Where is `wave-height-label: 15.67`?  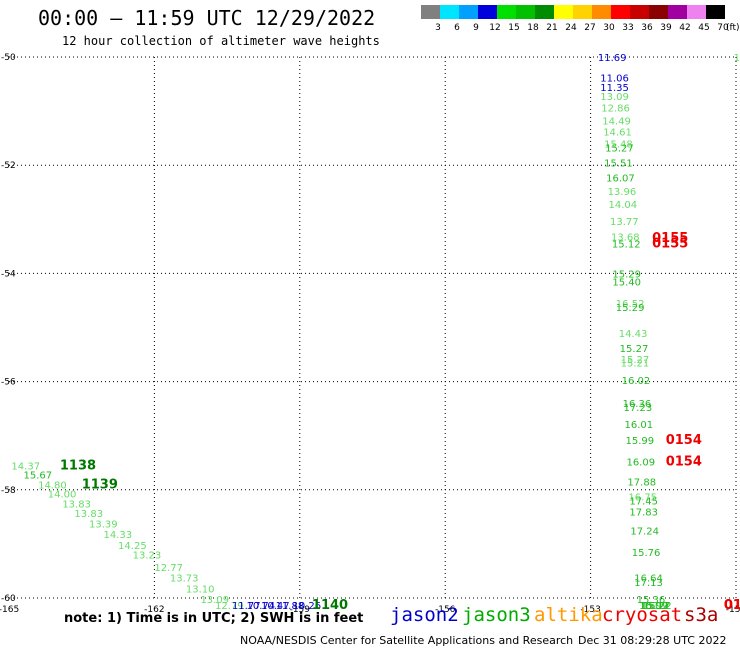 wave-height-label: 15.67 is located at coordinates (38, 476).